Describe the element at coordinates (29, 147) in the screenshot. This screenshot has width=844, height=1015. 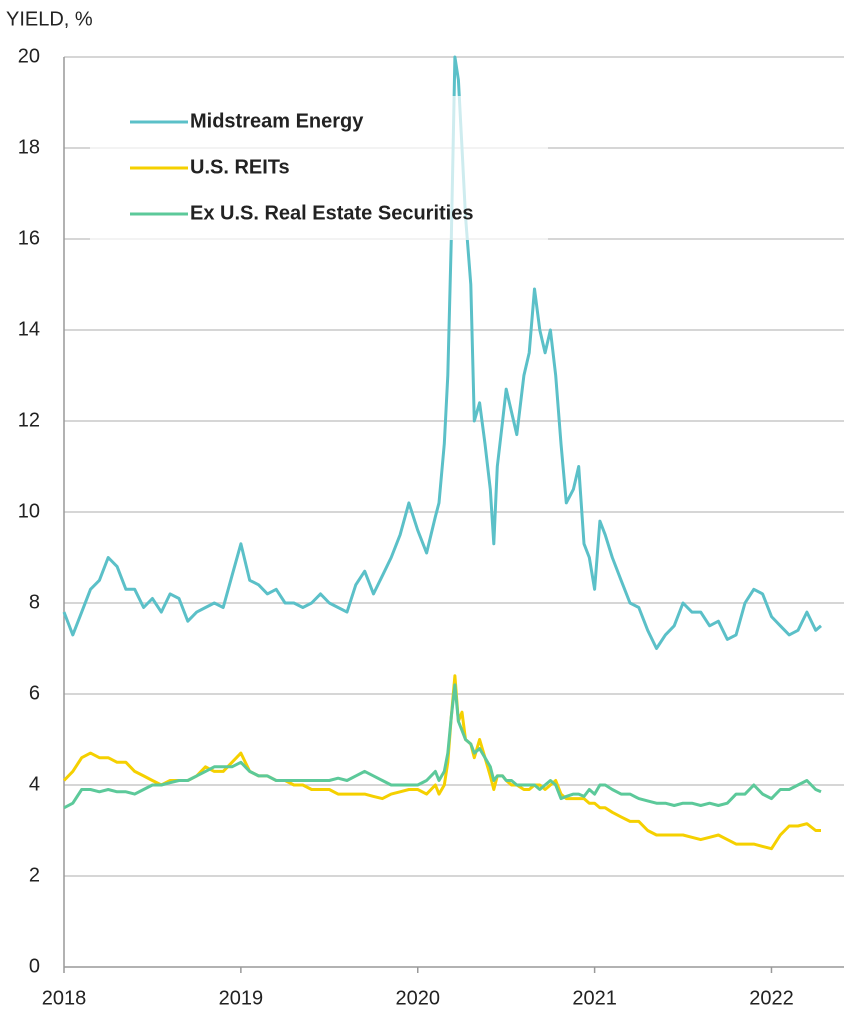
I see `y-tick-label: 18` at that location.